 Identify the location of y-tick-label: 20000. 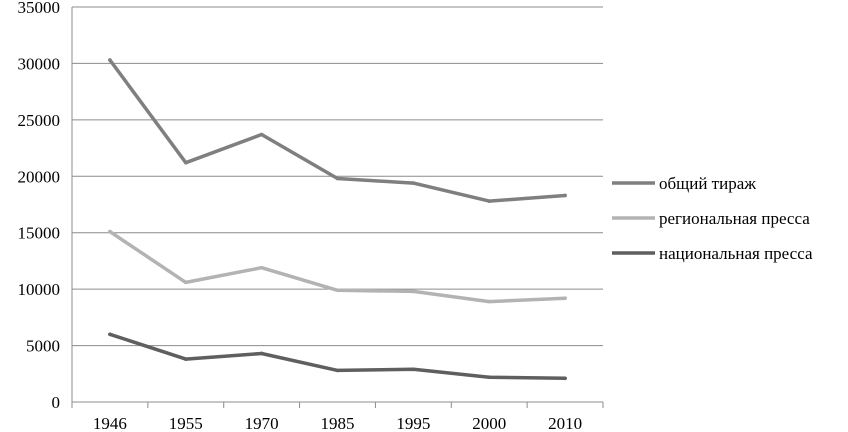
(39, 176).